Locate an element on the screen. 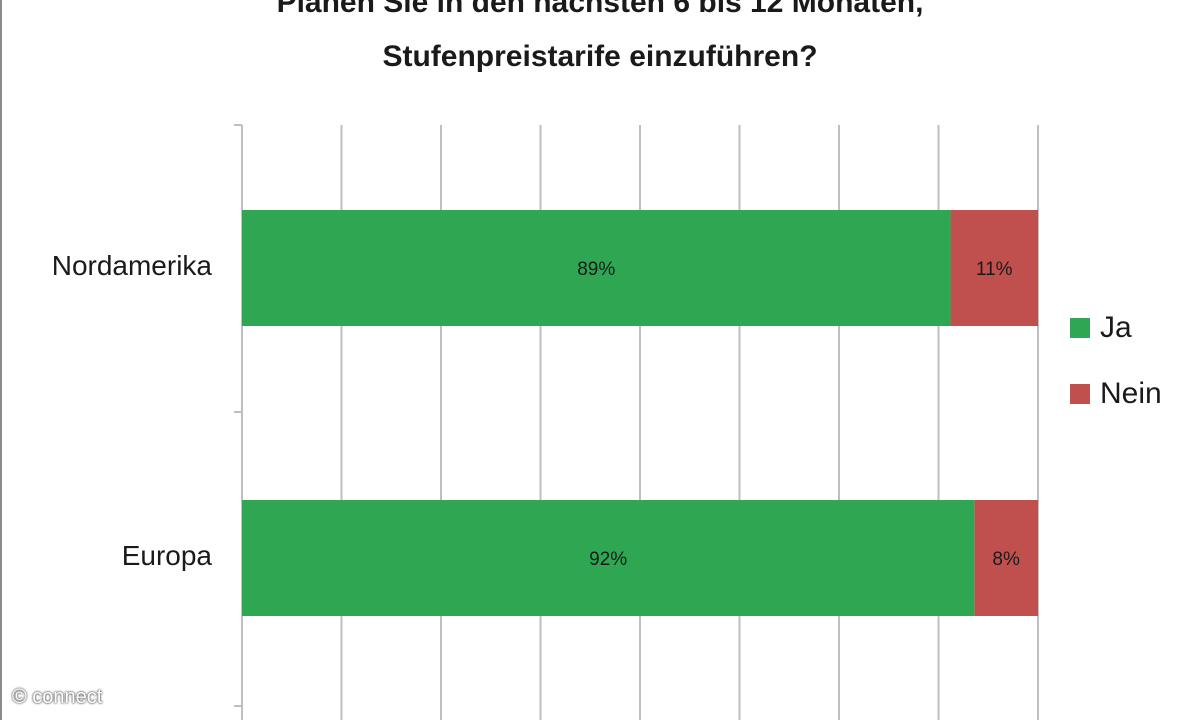  bar-nein-europa is located at coordinates (1006, 558).